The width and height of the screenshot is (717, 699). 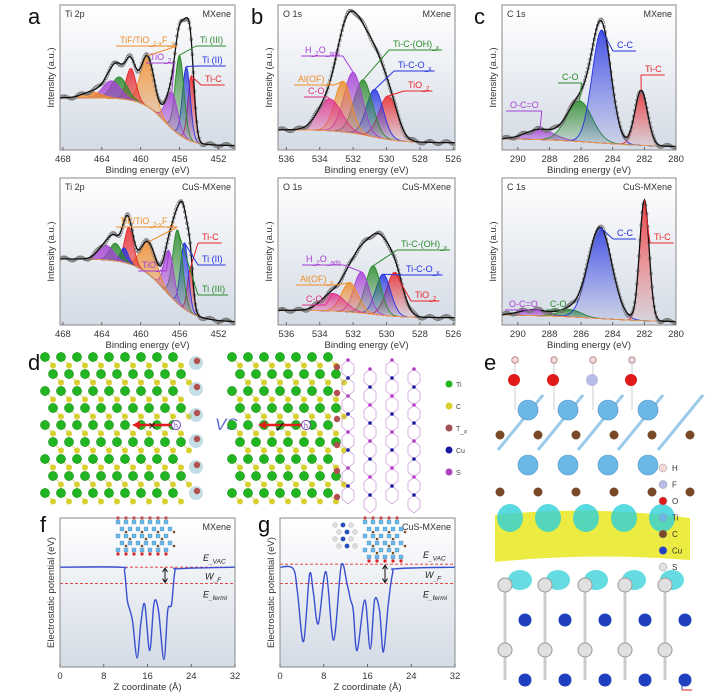 I want to click on subscript: _fermi, so click(x=438, y=598).